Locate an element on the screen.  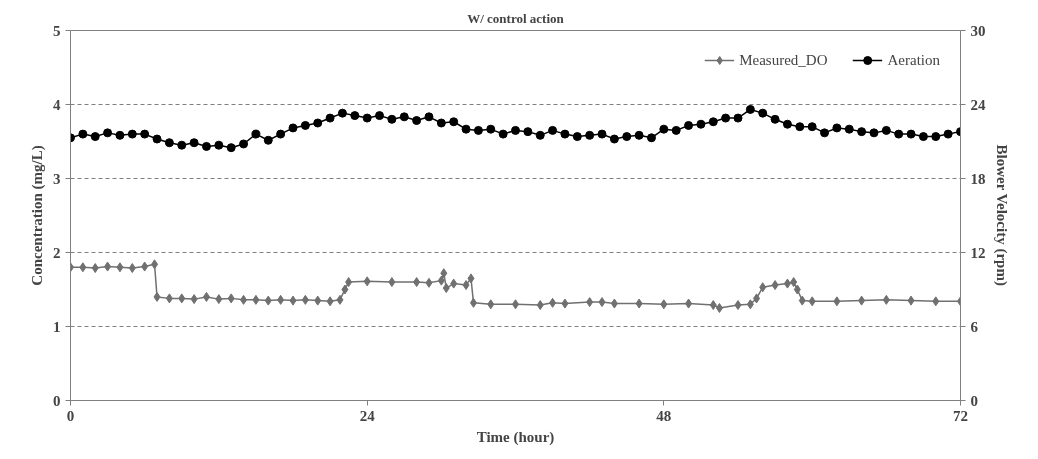
legend-label: Aeration is located at coordinates (913, 60).